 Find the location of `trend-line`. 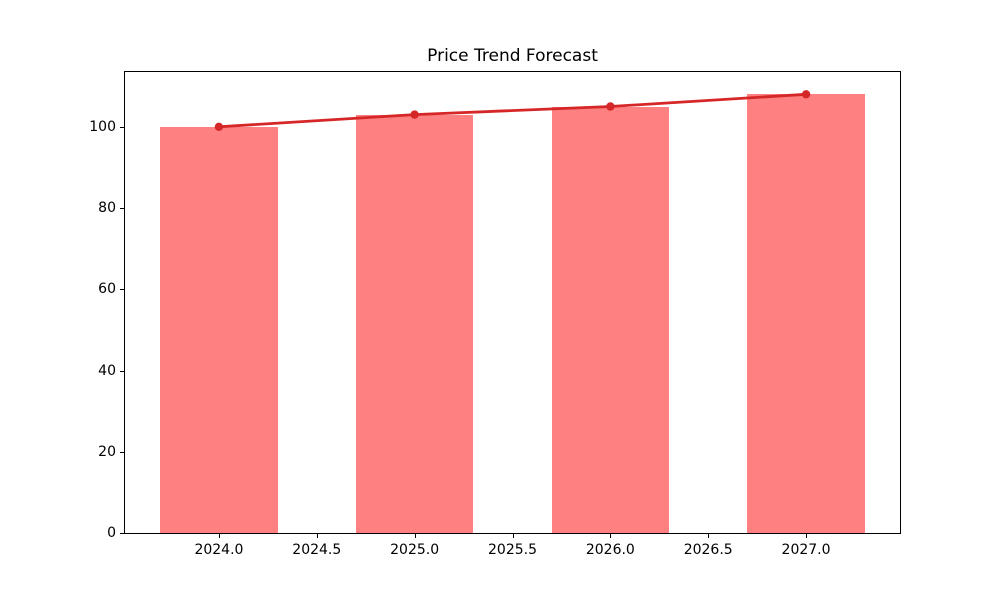

trend-line is located at coordinates (512, 110).